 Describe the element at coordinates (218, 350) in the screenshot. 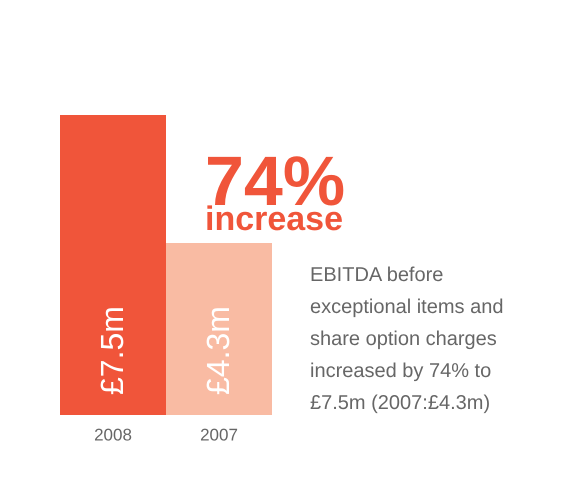

I see `data-label: £4.3m` at that location.